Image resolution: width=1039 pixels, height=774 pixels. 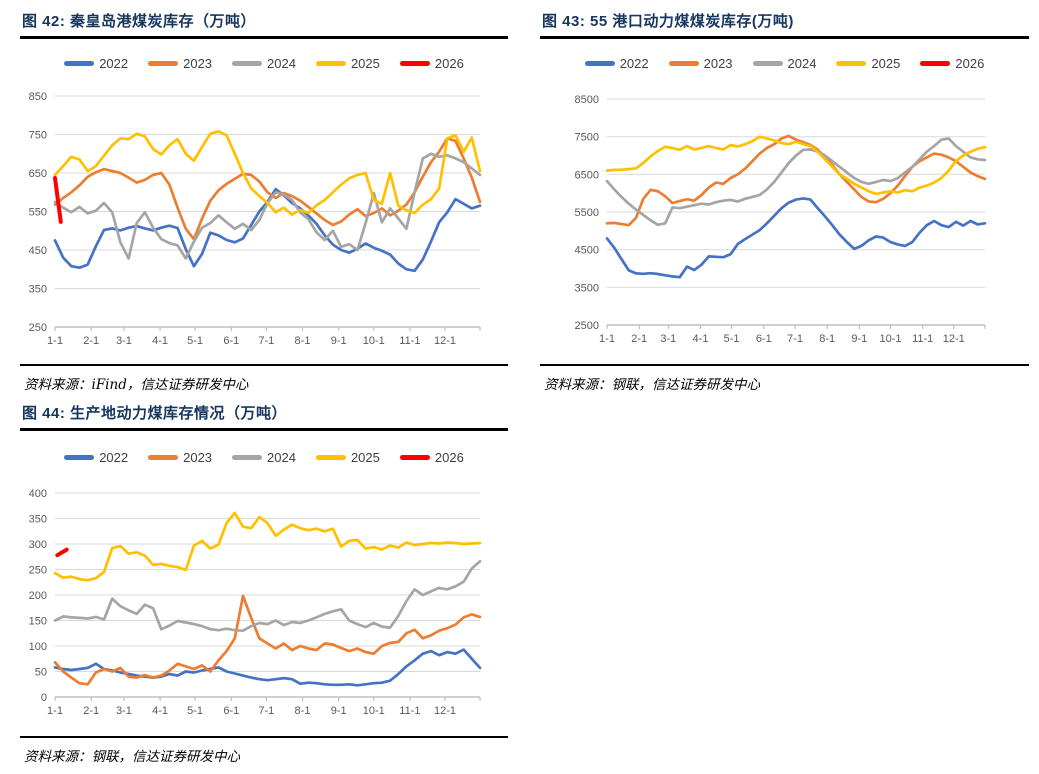 What do you see at coordinates (38, 174) in the screenshot?
I see `y-axis-label: 650` at bounding box center [38, 174].